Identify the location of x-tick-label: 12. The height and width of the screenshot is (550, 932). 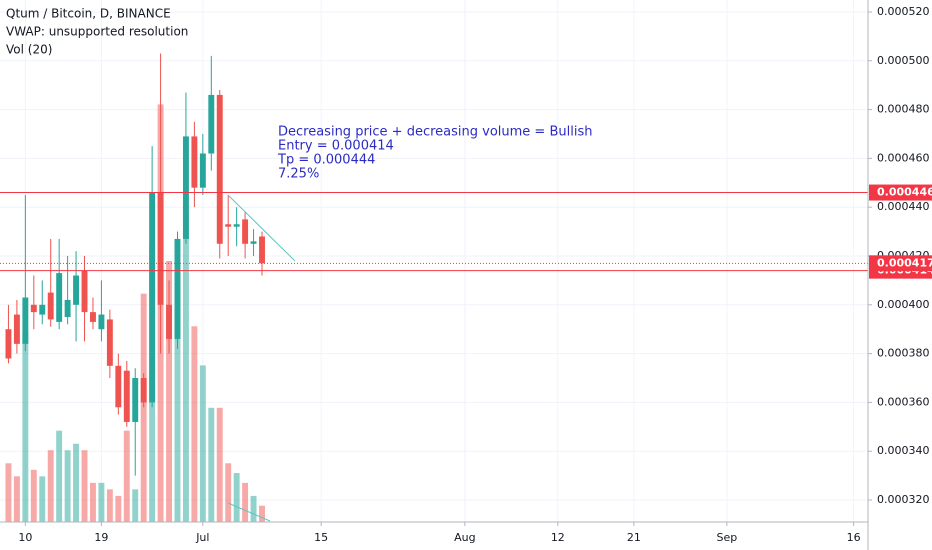
(558, 537).